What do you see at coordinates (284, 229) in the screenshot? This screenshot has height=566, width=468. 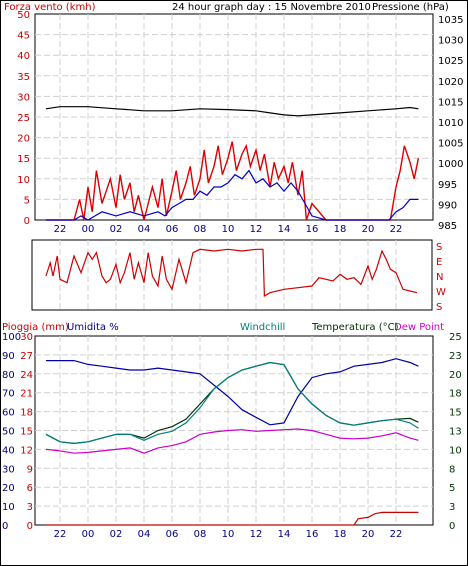 I see `wind-x-tick-label: 14` at bounding box center [284, 229].